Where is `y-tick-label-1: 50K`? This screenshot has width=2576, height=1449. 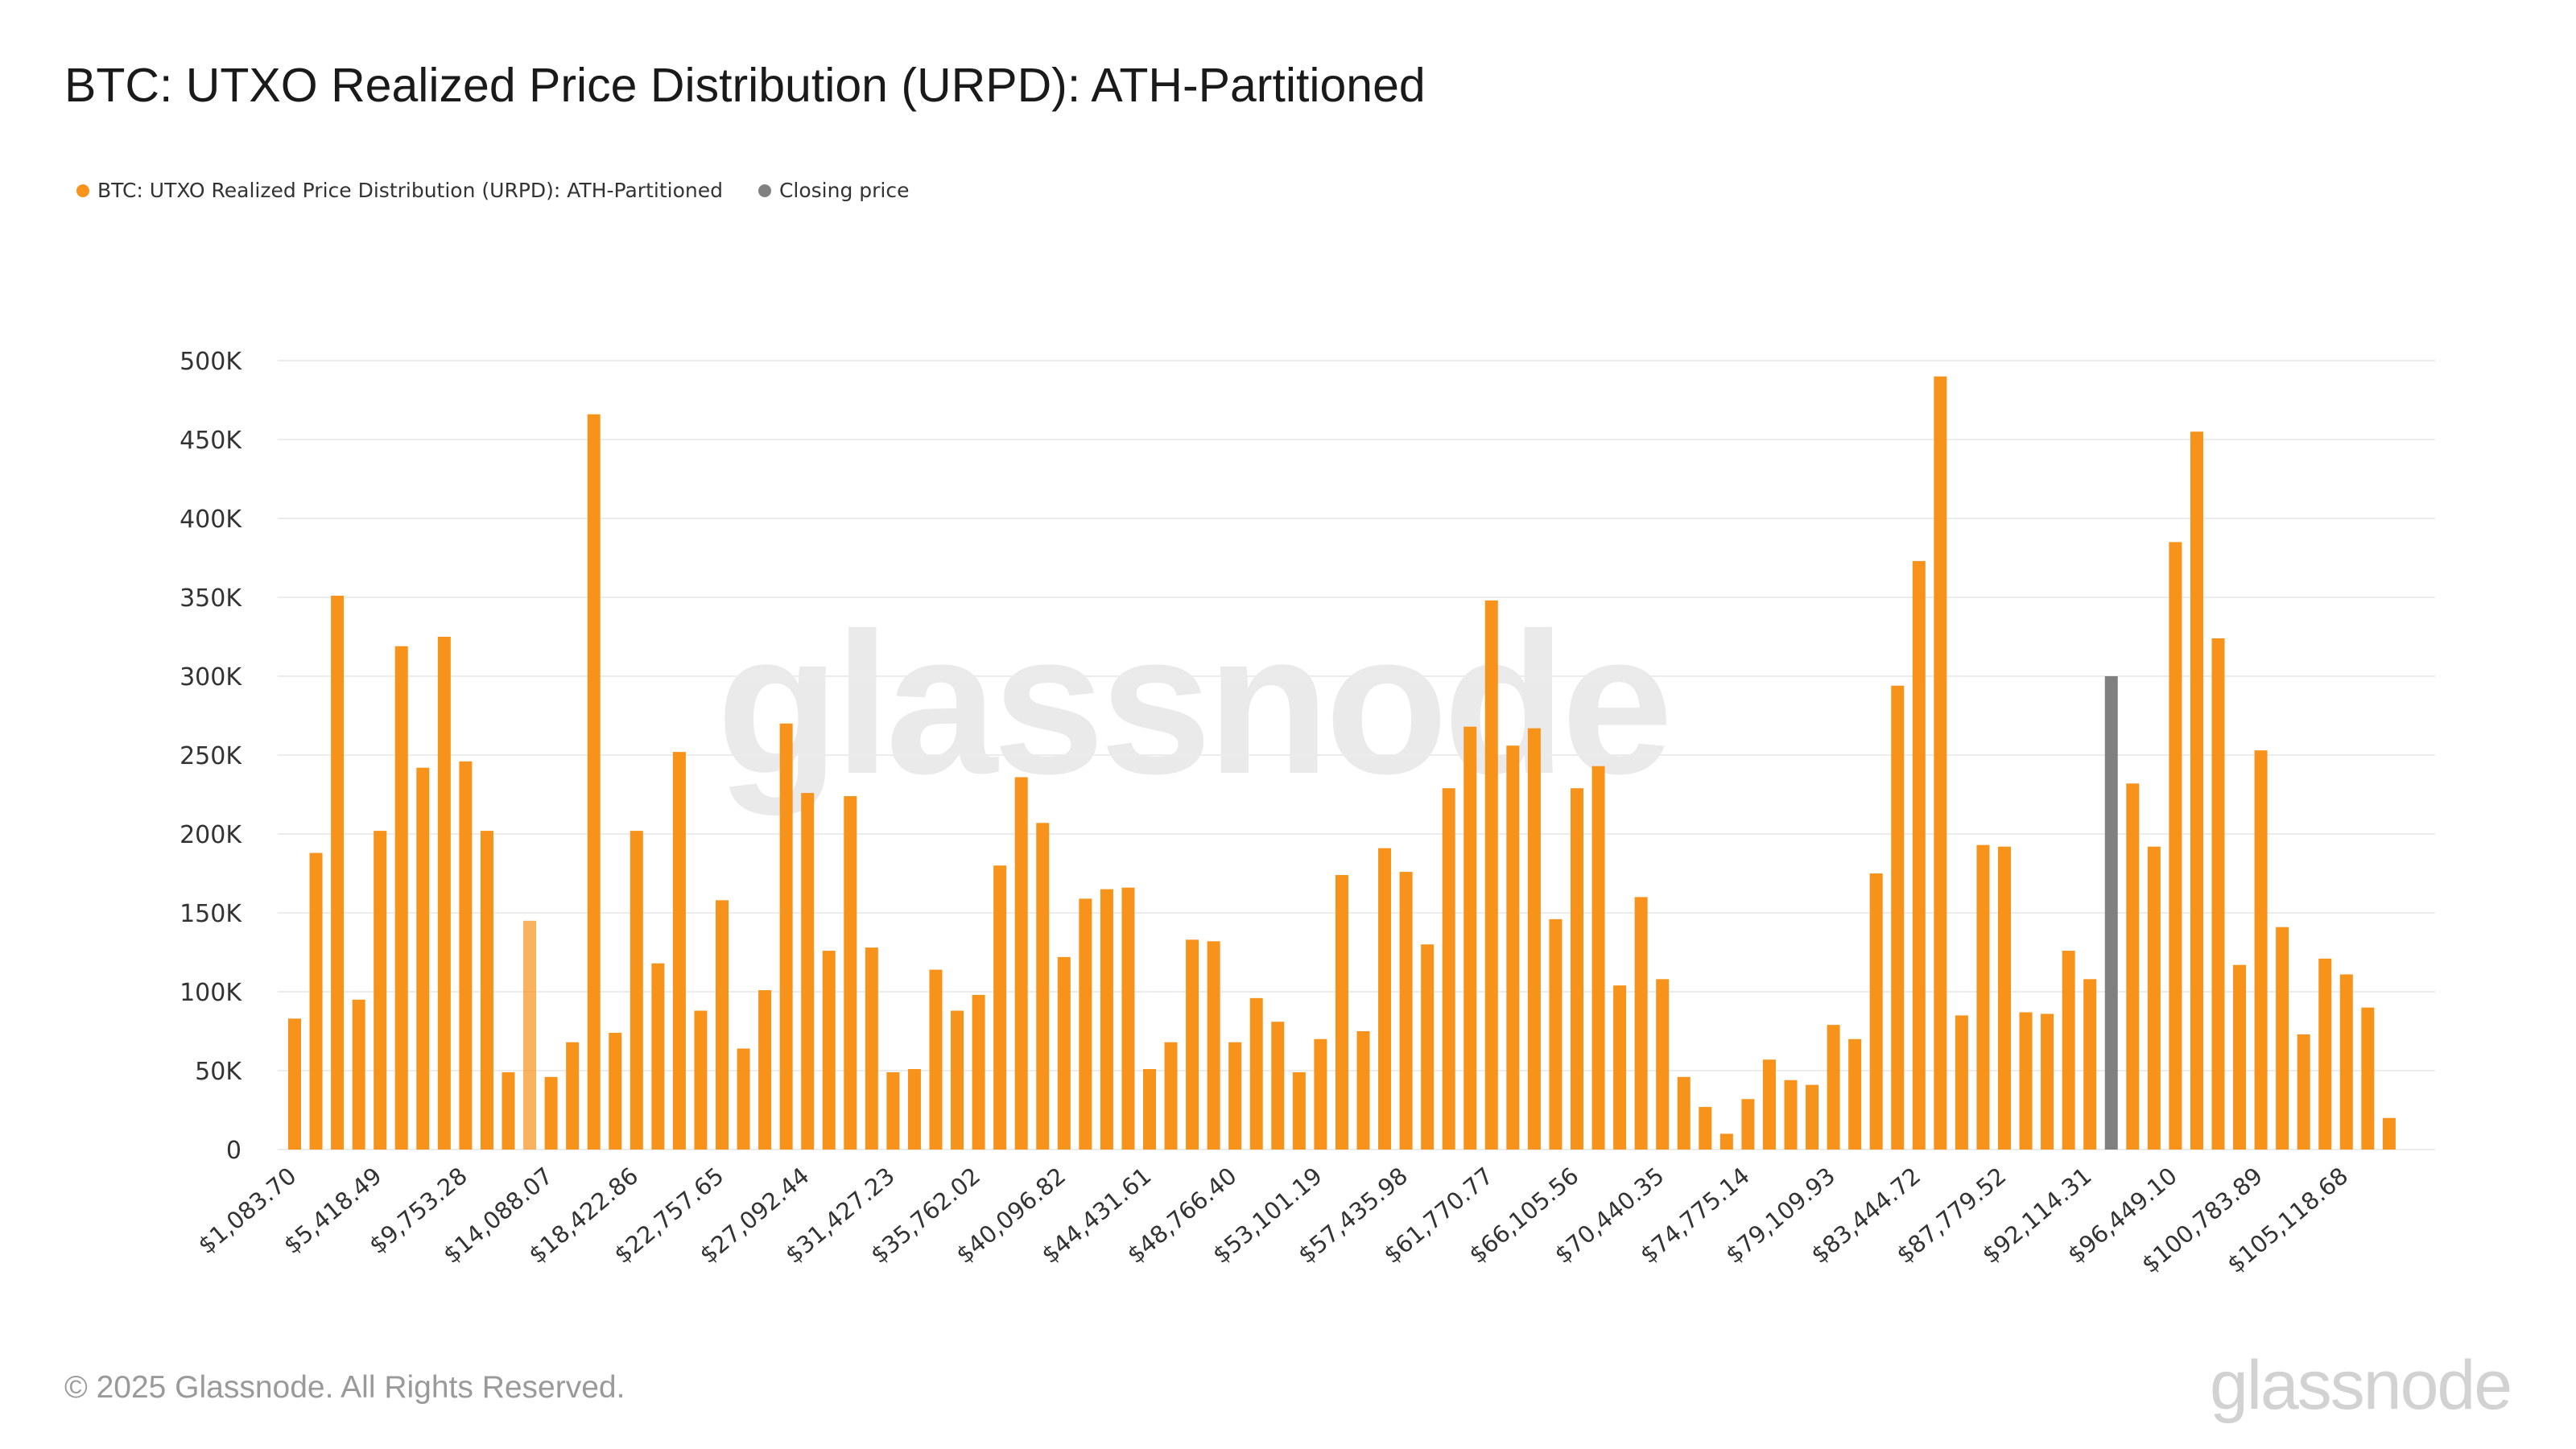
y-tick-label-1: 50K is located at coordinates (218, 1072).